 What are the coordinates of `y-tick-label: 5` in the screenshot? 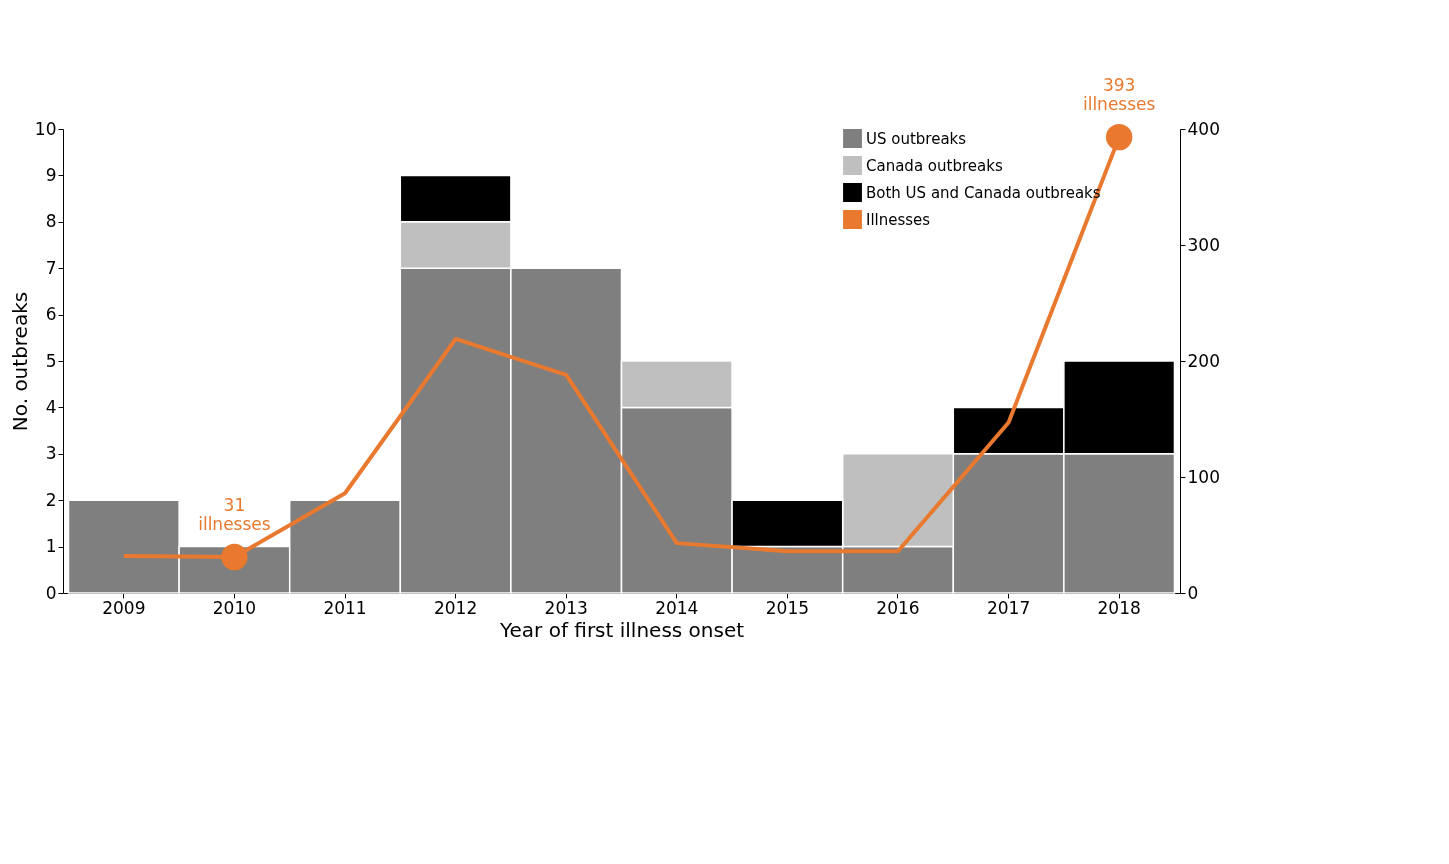 It's located at (51, 360).